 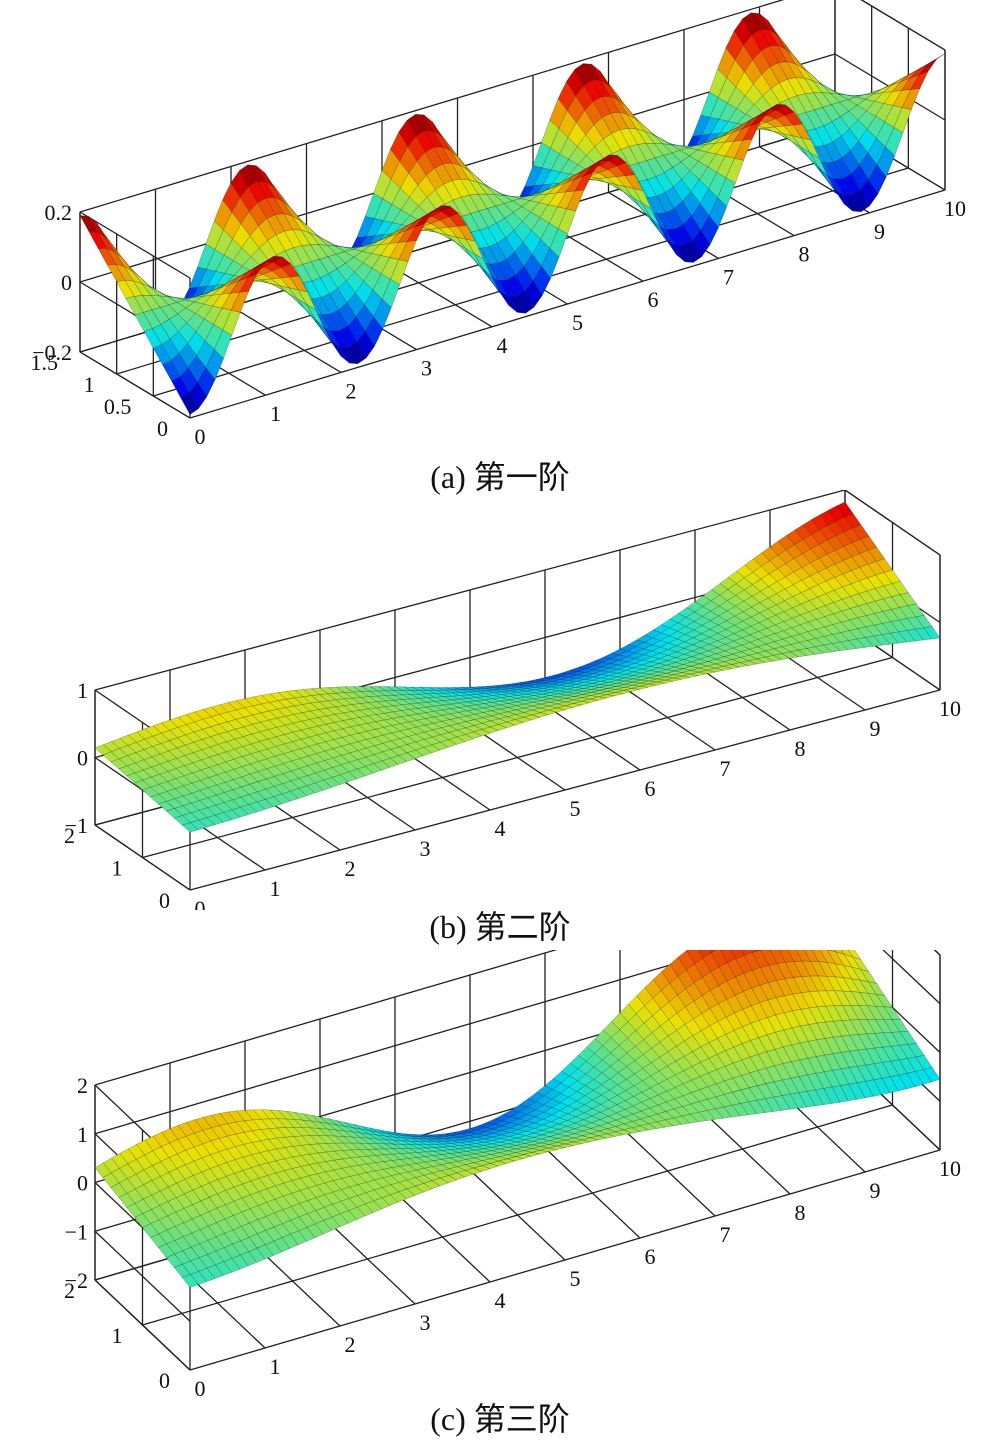 What do you see at coordinates (59, 212) in the screenshot?
I see `z-tick-label: 0.2` at bounding box center [59, 212].